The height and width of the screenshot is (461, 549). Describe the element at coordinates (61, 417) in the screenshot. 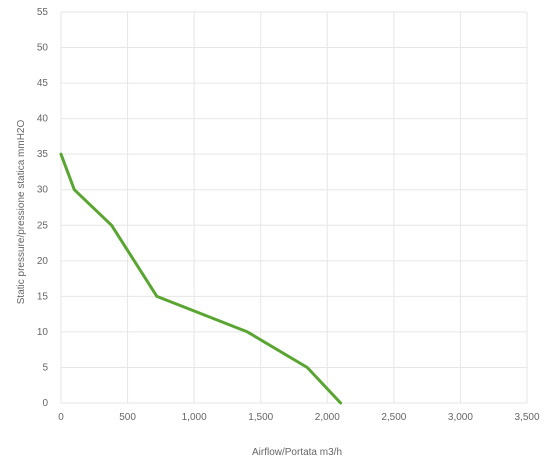

I see `x-tick-label: 0` at that location.